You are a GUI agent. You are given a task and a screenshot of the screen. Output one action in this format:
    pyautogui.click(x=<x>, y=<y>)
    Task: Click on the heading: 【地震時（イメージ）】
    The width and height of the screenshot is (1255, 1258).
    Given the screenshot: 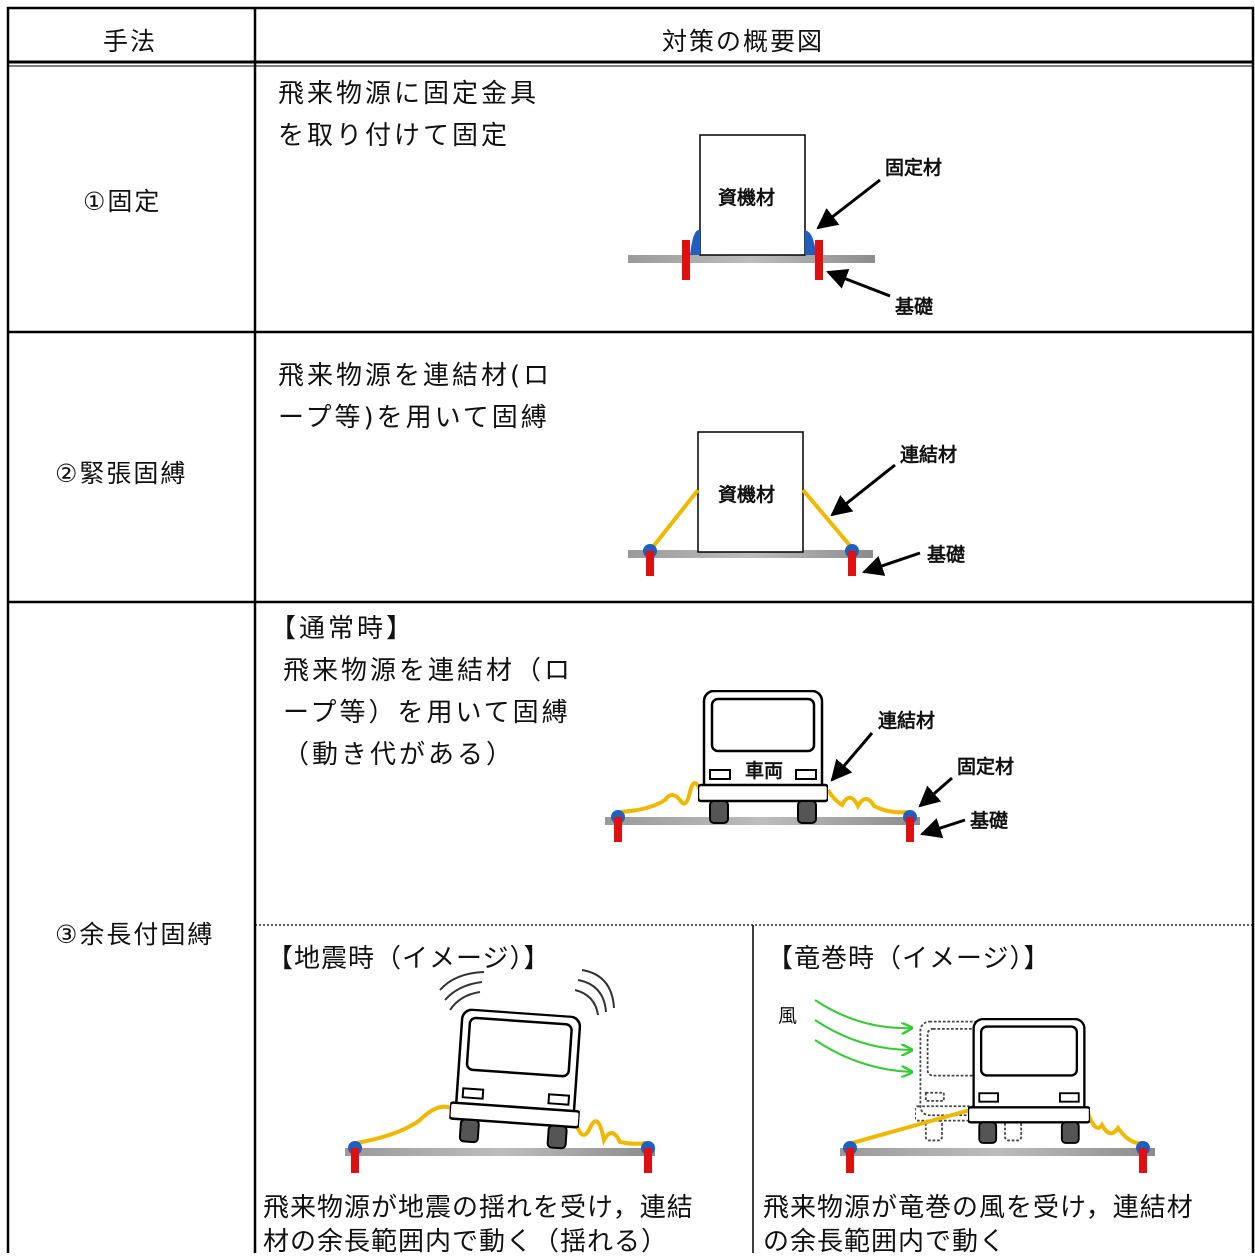 What is the action you would take?
    pyautogui.click(x=409, y=959)
    